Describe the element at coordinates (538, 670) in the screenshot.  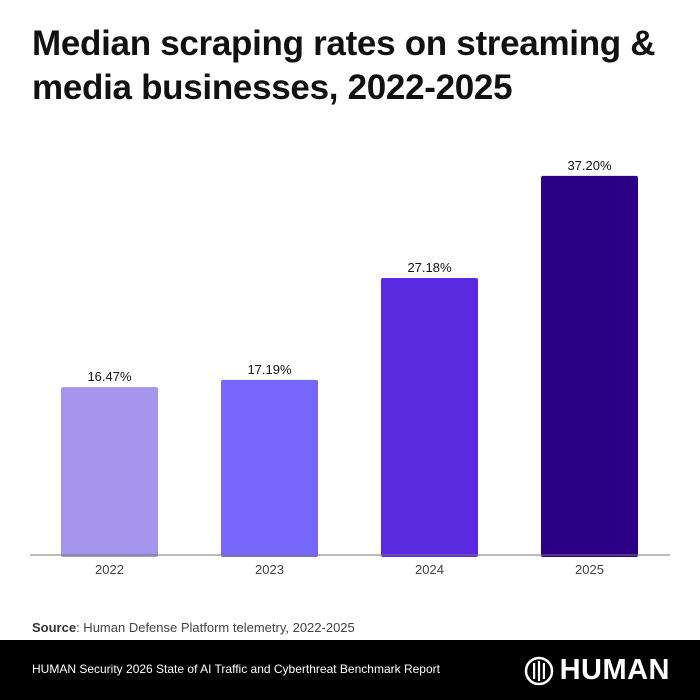
I see `human-logo-icon` at that location.